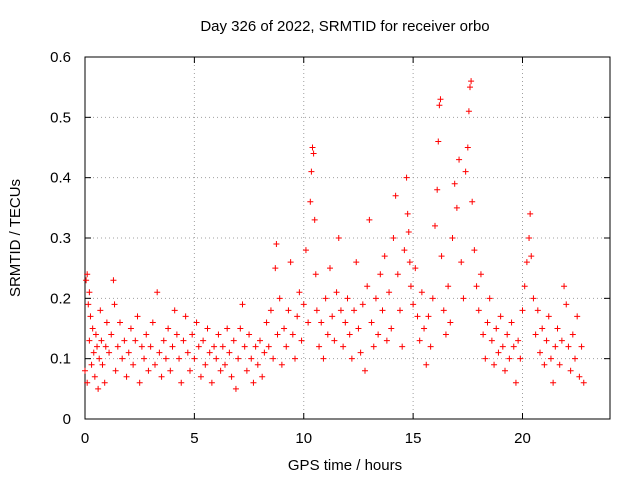 This screenshot has height=480, width=640. Describe the element at coordinates (60, 57) in the screenshot. I see `y-tick-label: 0.6` at that location.